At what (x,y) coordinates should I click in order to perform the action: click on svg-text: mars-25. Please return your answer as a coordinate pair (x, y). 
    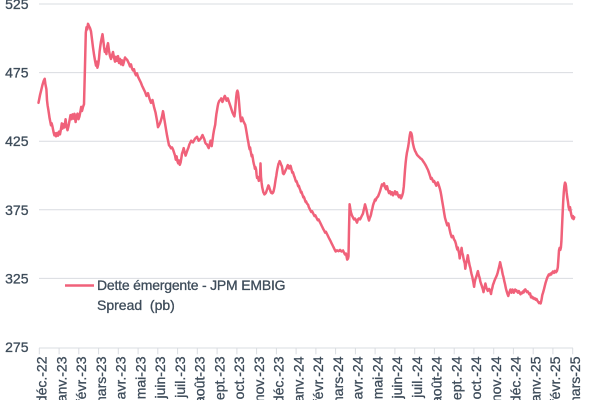
    Looking at the image, I should click on (575, 378).